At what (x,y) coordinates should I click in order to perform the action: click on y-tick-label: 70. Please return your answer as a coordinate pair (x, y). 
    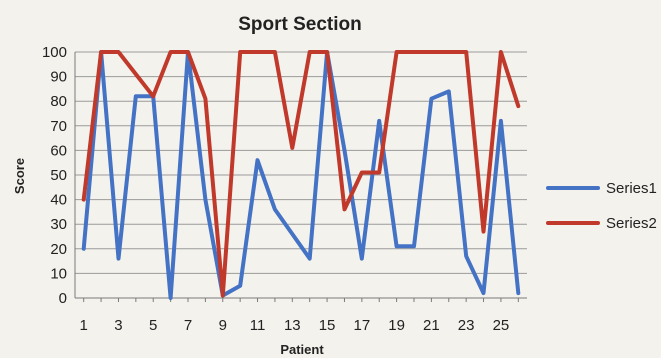
    Looking at the image, I should click on (58, 126).